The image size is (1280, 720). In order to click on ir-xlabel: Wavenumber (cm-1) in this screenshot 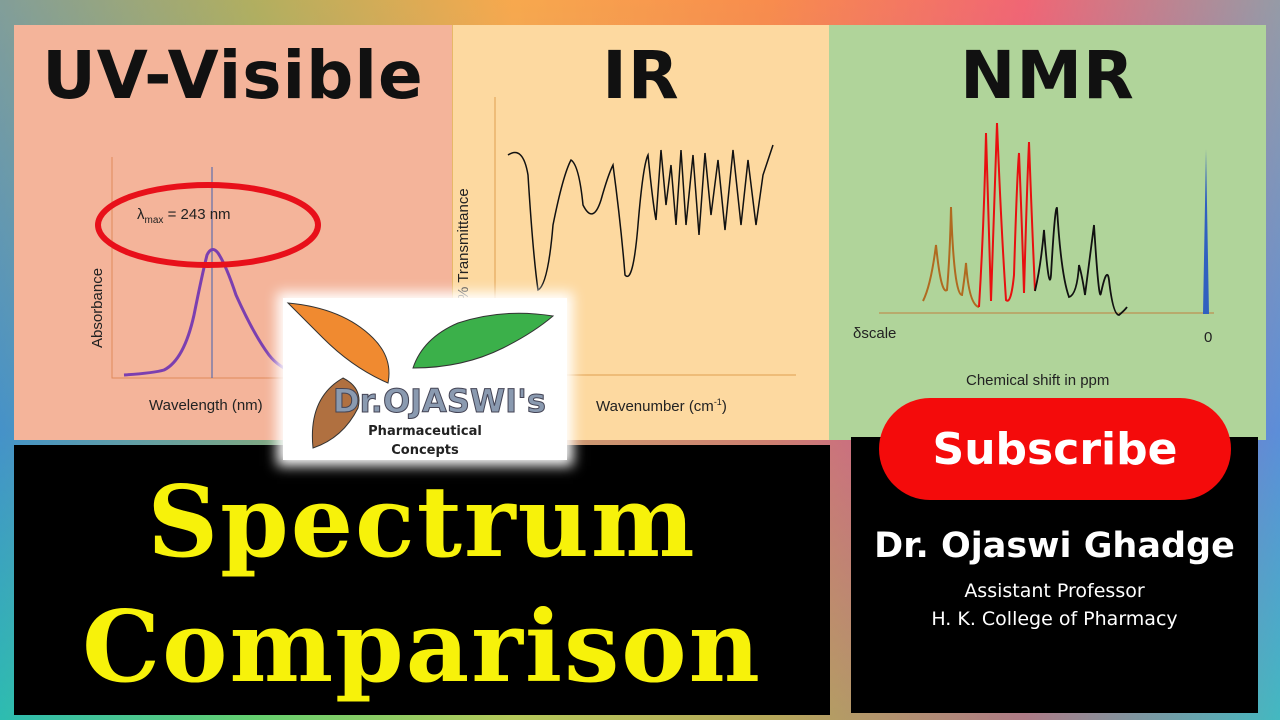, I will do `click(661, 406)`.